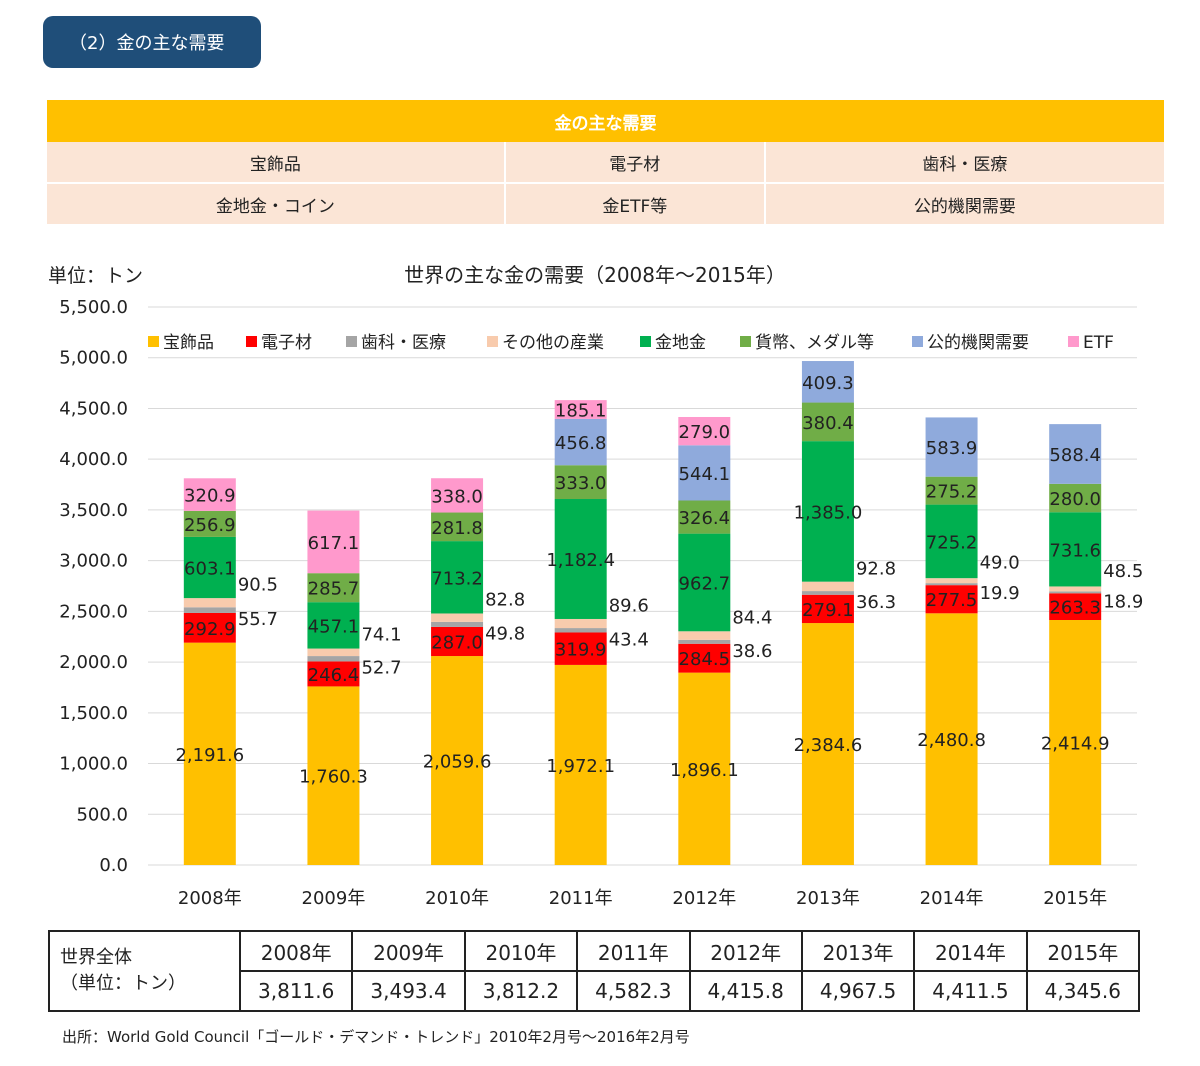  Describe the element at coordinates (286, 343) in the screenshot. I see `legend-label: 電子材` at that location.